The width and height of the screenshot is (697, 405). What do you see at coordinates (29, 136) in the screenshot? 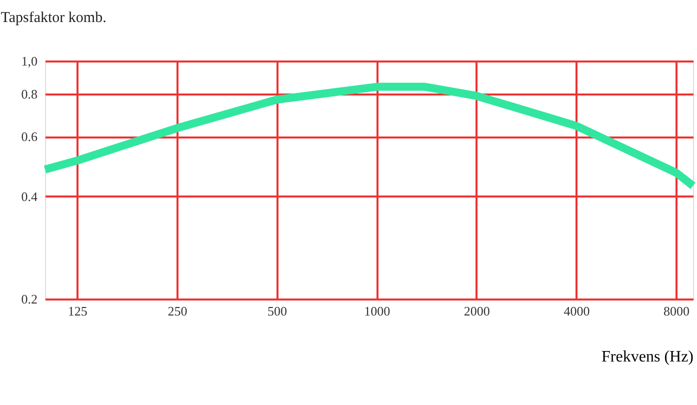
I see `y-tick-label: 0.6` at bounding box center [29, 136].